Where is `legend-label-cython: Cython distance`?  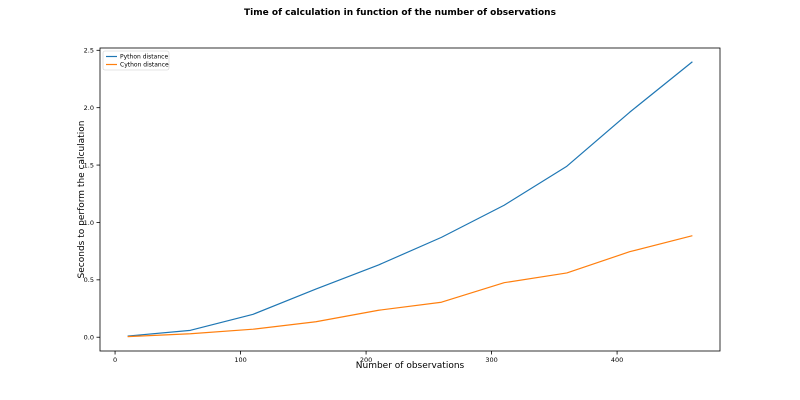 legend-label-cython: Cython distance is located at coordinates (144, 65).